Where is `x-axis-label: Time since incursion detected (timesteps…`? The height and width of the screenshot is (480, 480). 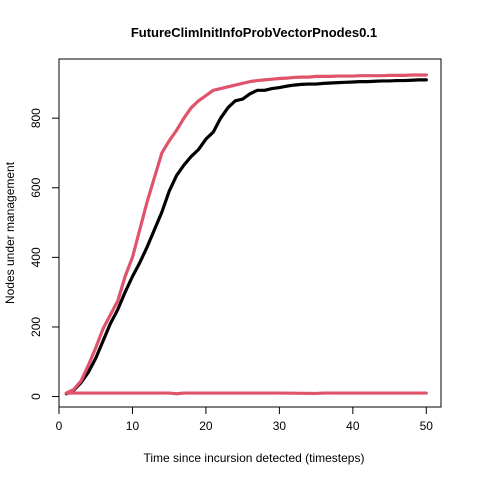
x-axis-label: Time since incursion detected (timesteps… is located at coordinates (254, 458).